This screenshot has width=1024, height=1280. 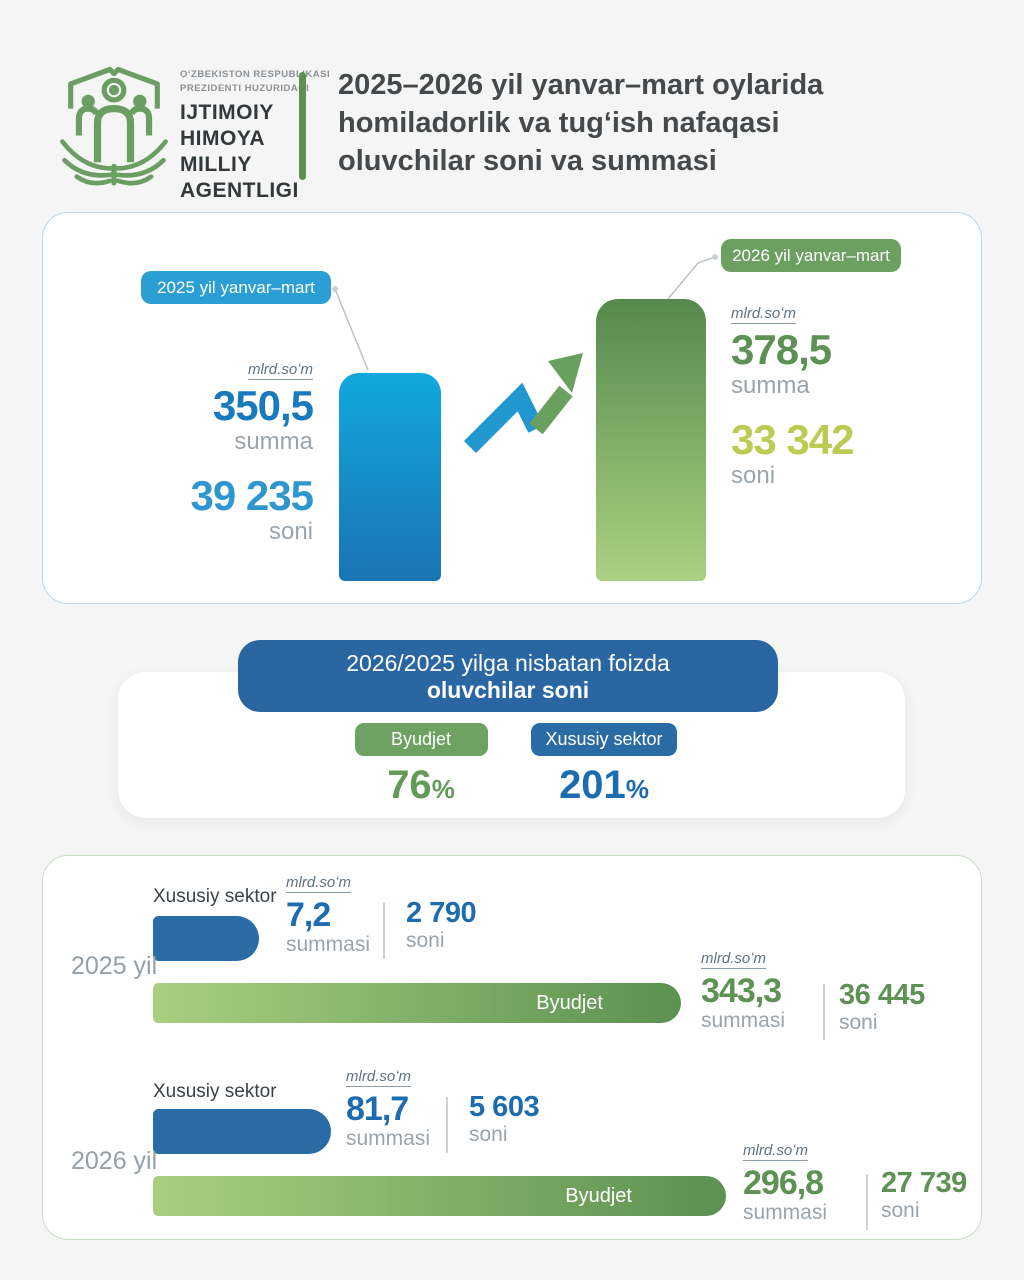 What do you see at coordinates (508, 663) in the screenshot?
I see `banner-line1: 2026/2025 yilga nisbatan foizda` at bounding box center [508, 663].